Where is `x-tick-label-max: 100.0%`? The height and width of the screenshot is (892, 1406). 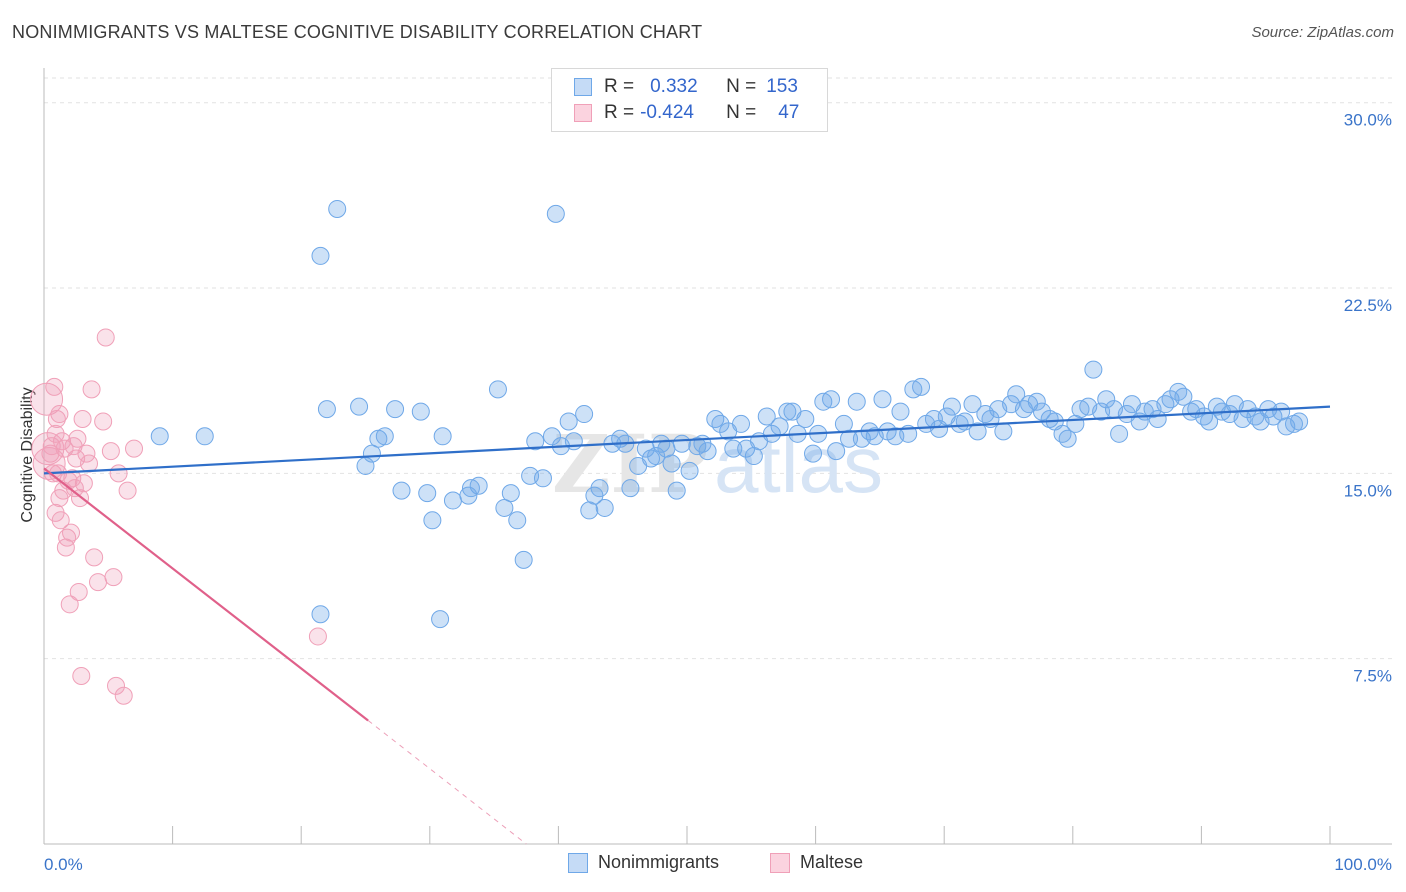 x-tick-label-max: 100.0% is located at coordinates (1363, 864).